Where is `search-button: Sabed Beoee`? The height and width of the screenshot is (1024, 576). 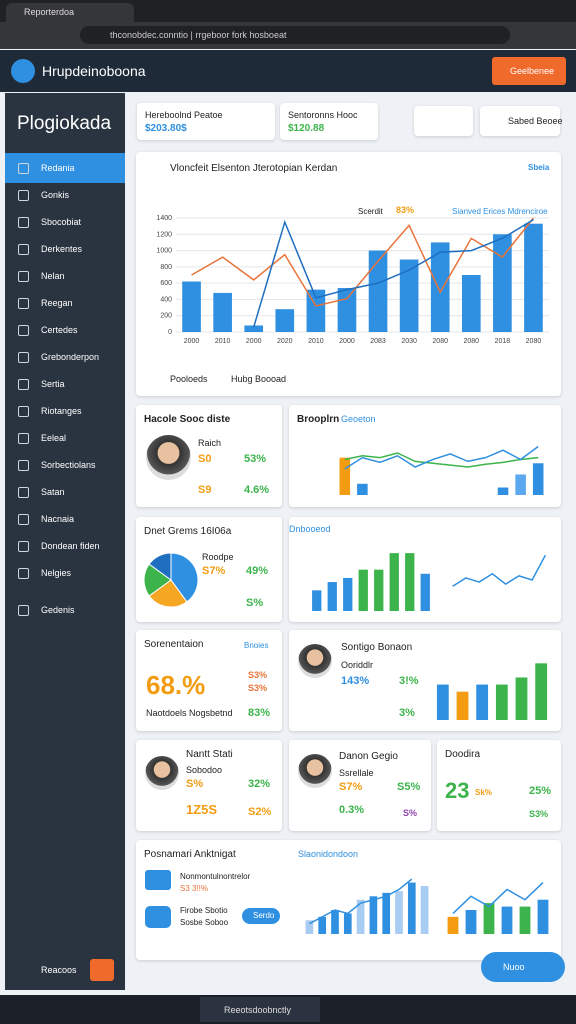
search-button: Sabed Beoee is located at coordinates (521, 121).